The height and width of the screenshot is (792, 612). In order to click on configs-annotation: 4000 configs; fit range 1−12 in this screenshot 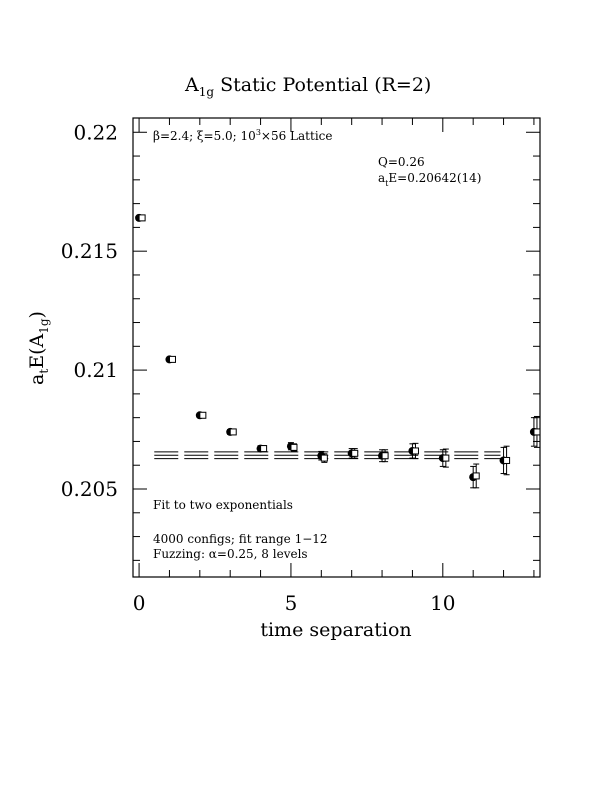, I will do `click(240, 539)`.